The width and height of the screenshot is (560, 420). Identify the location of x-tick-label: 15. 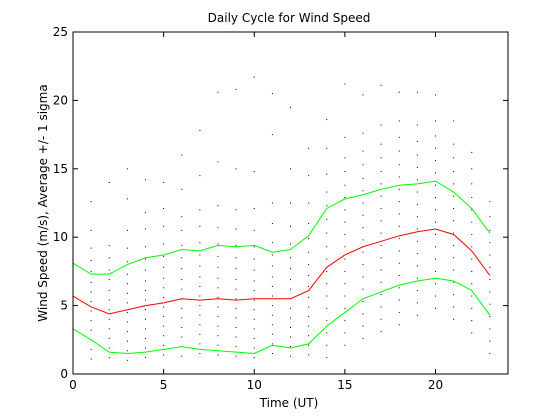
(344, 385).